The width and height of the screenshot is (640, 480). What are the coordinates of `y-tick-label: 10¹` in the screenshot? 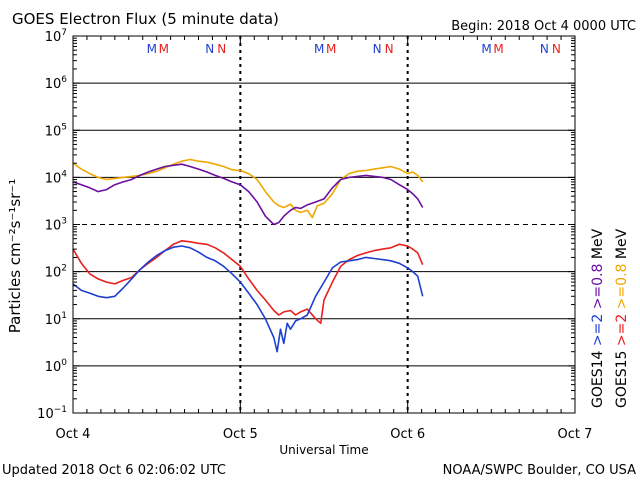 It's located at (56, 319).